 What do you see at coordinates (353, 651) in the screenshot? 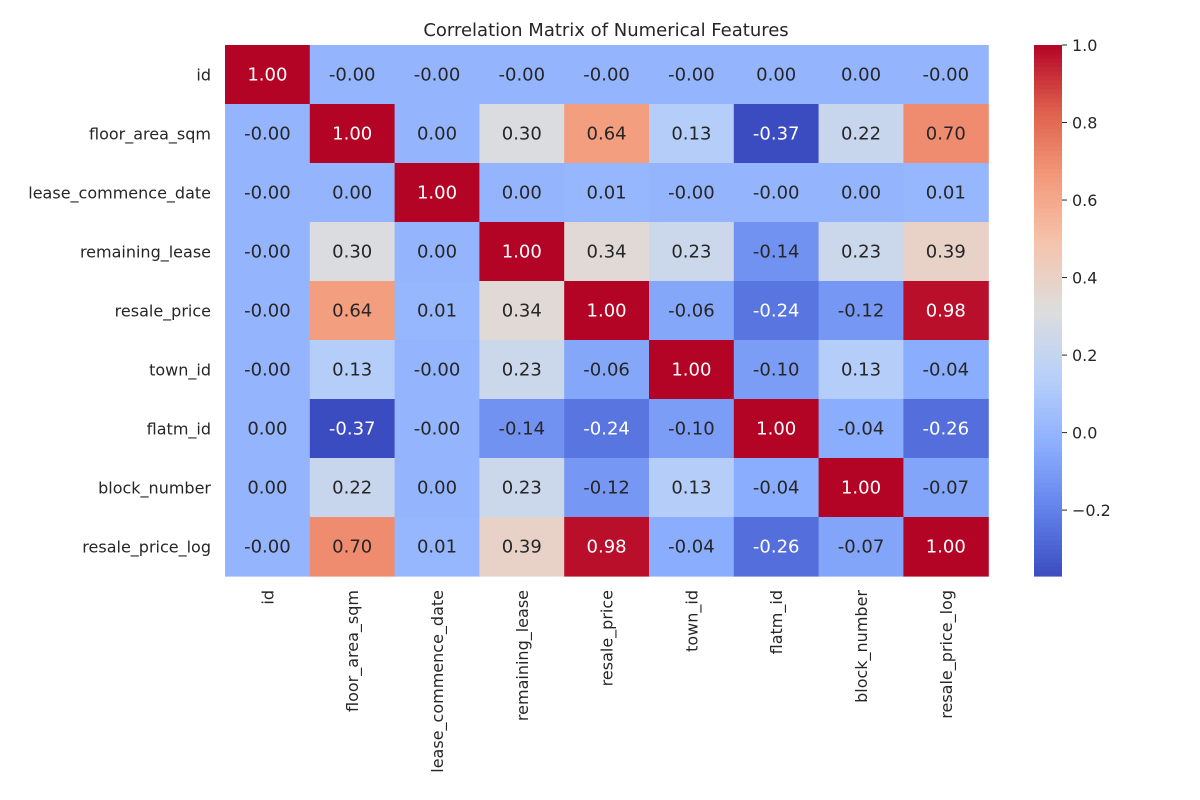
I see `column-label: floor_area_sqm` at bounding box center [353, 651].